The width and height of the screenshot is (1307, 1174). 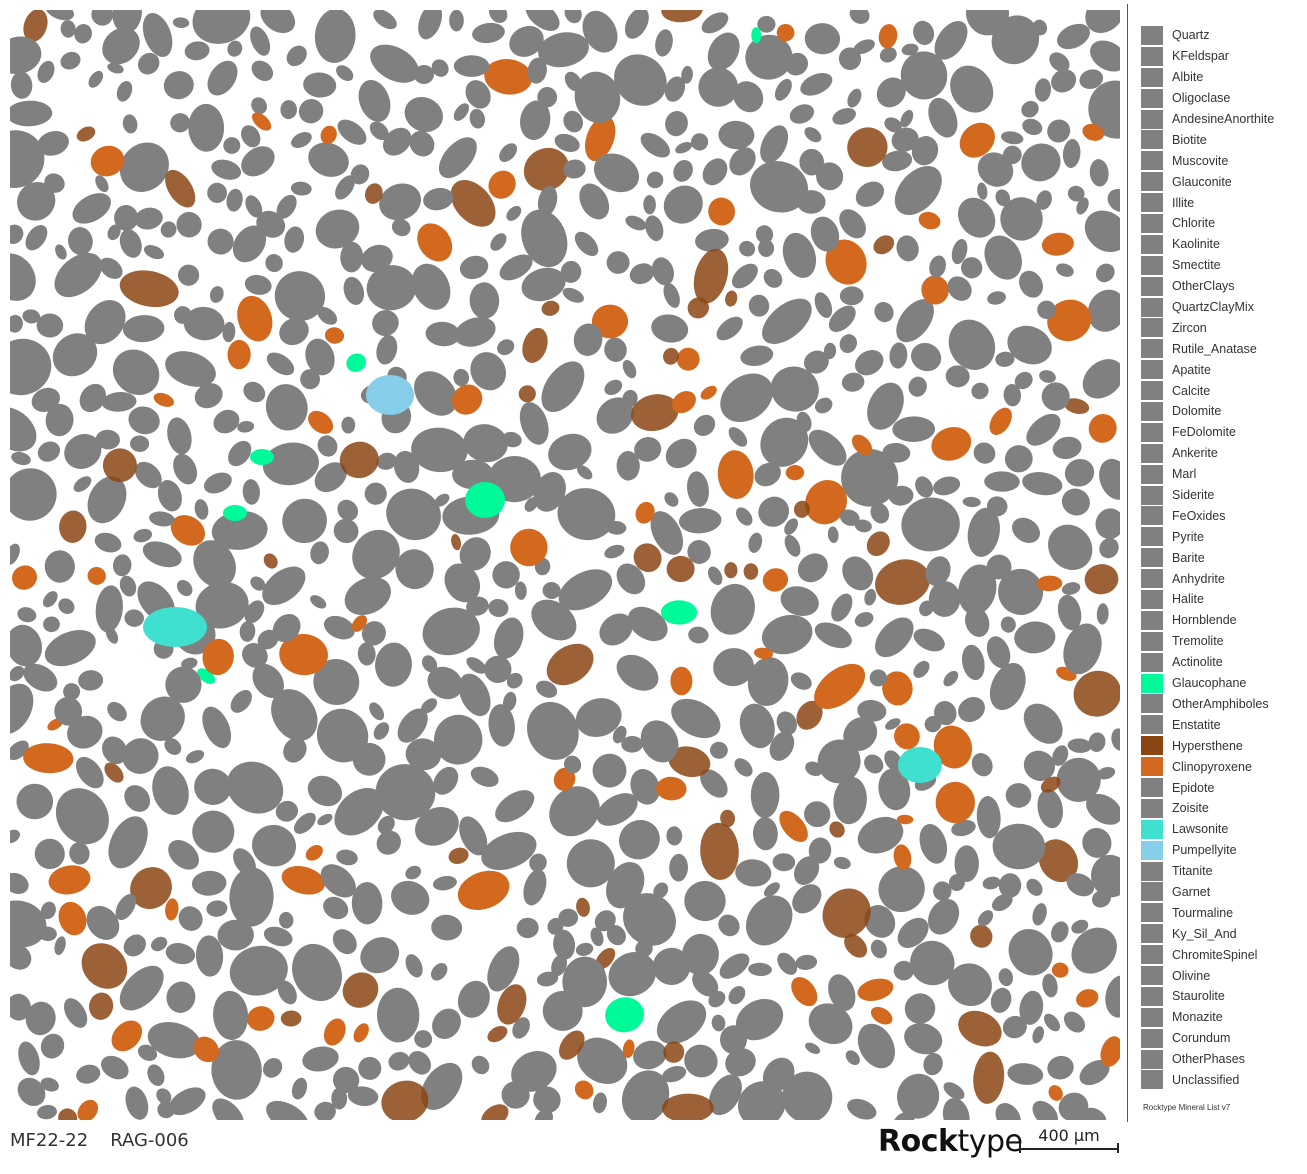 I want to click on legend-divider, so click(x=1127, y=563).